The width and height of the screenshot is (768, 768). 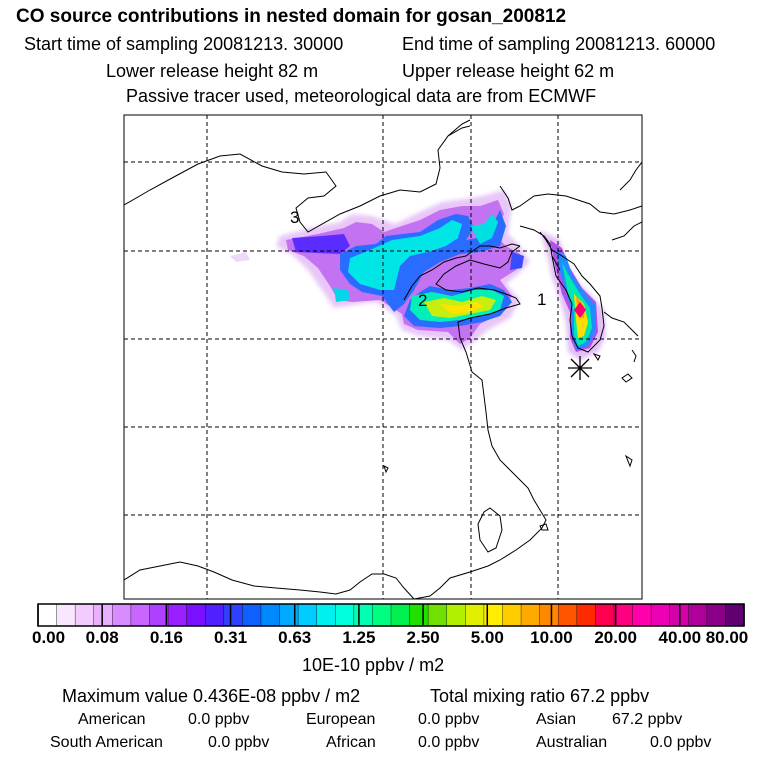 What do you see at coordinates (294, 217) in the screenshot?
I see `map-label-3: 3` at bounding box center [294, 217].